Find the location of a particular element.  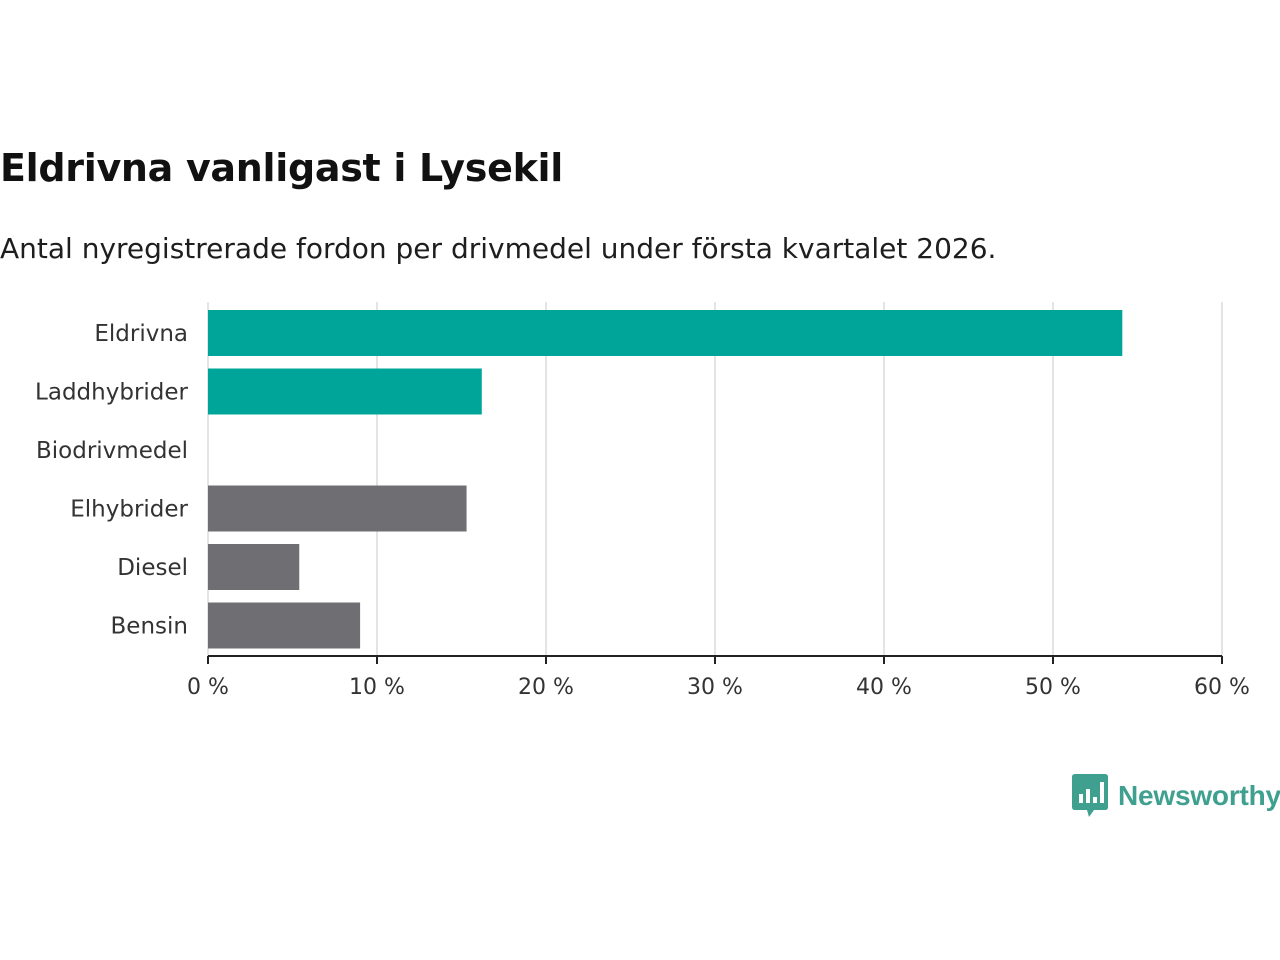

bar-laddhybrider is located at coordinates (345, 391).